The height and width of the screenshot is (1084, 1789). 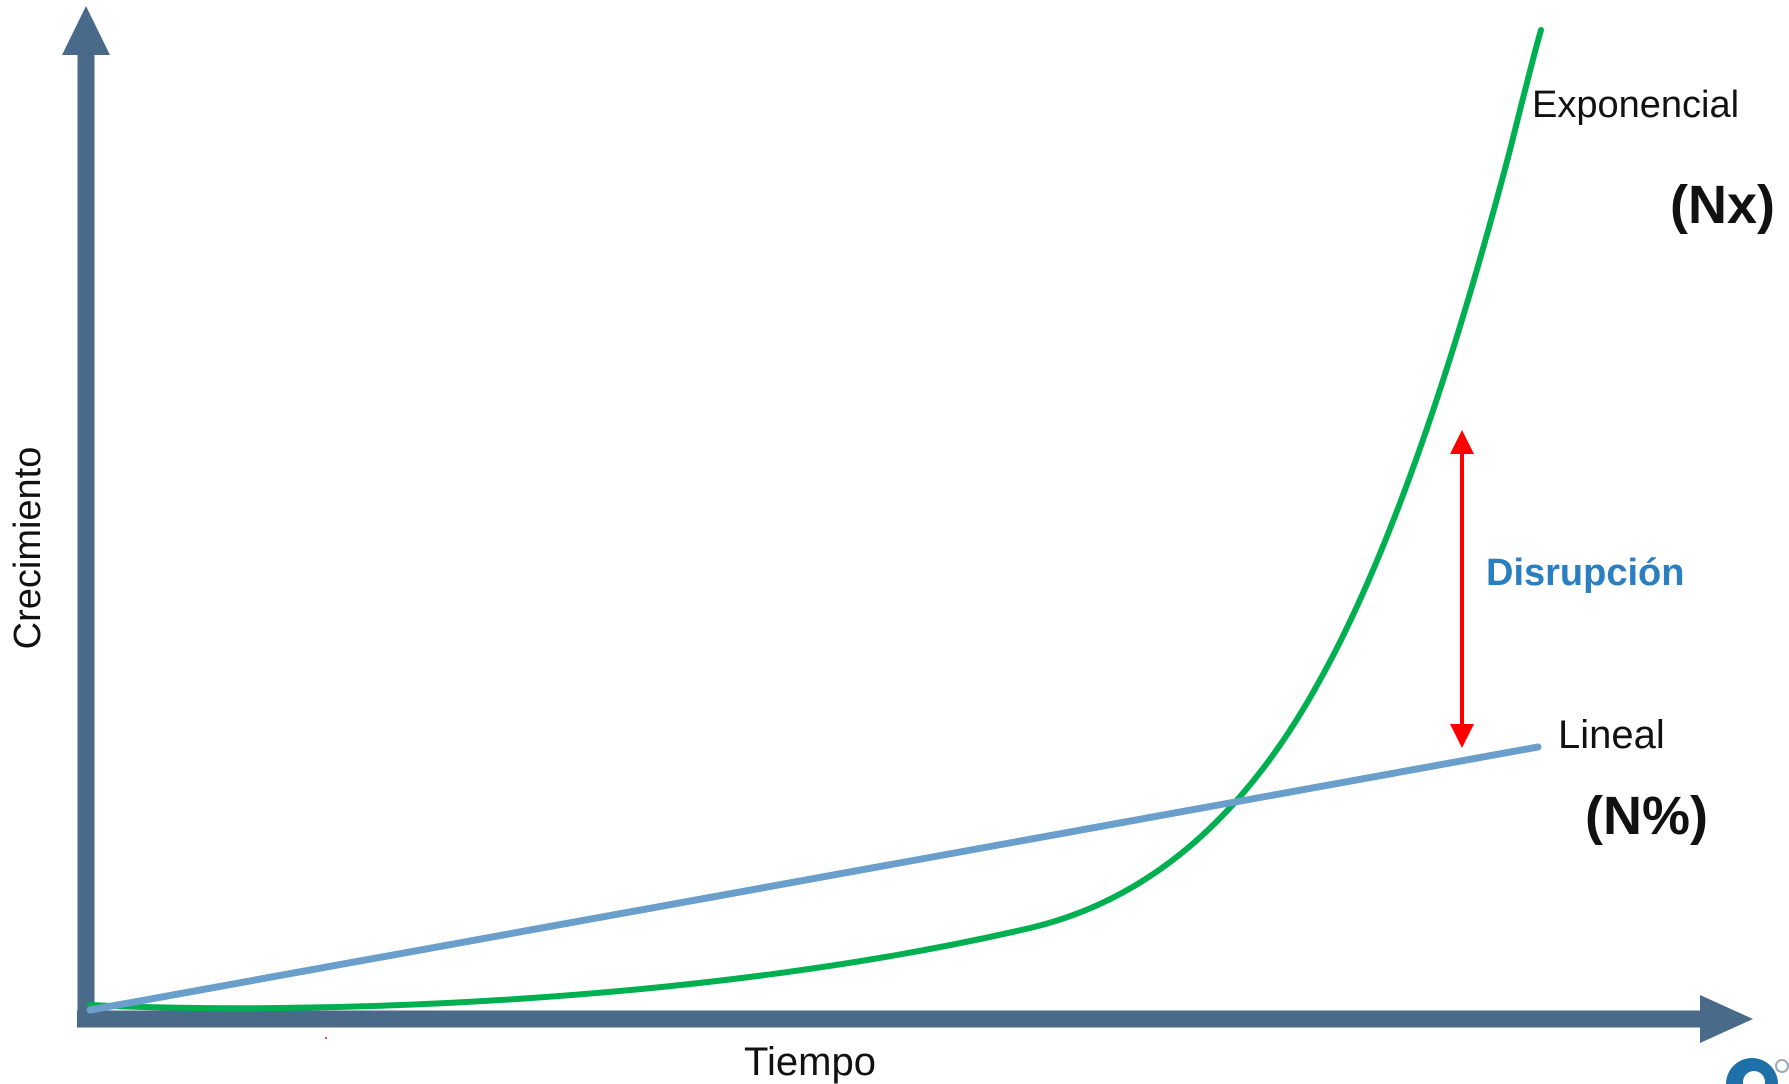 I want to click on x-axis-label: Tiempo, so click(x=810, y=1062).